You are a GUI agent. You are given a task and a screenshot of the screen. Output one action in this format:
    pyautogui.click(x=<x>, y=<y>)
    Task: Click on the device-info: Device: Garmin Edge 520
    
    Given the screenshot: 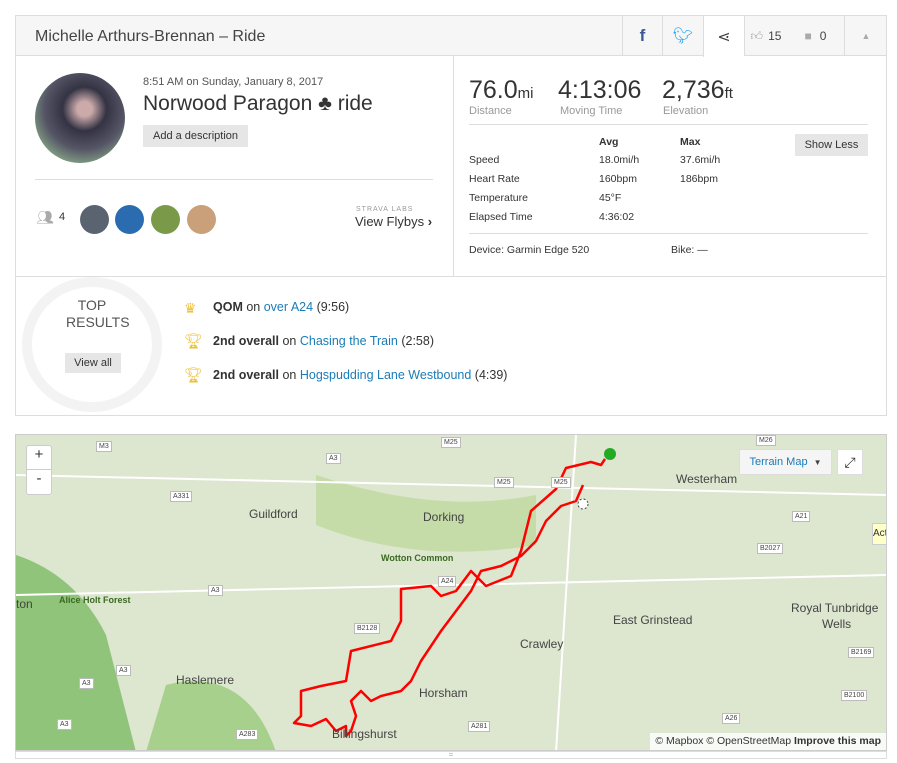 What is the action you would take?
    pyautogui.click(x=529, y=250)
    